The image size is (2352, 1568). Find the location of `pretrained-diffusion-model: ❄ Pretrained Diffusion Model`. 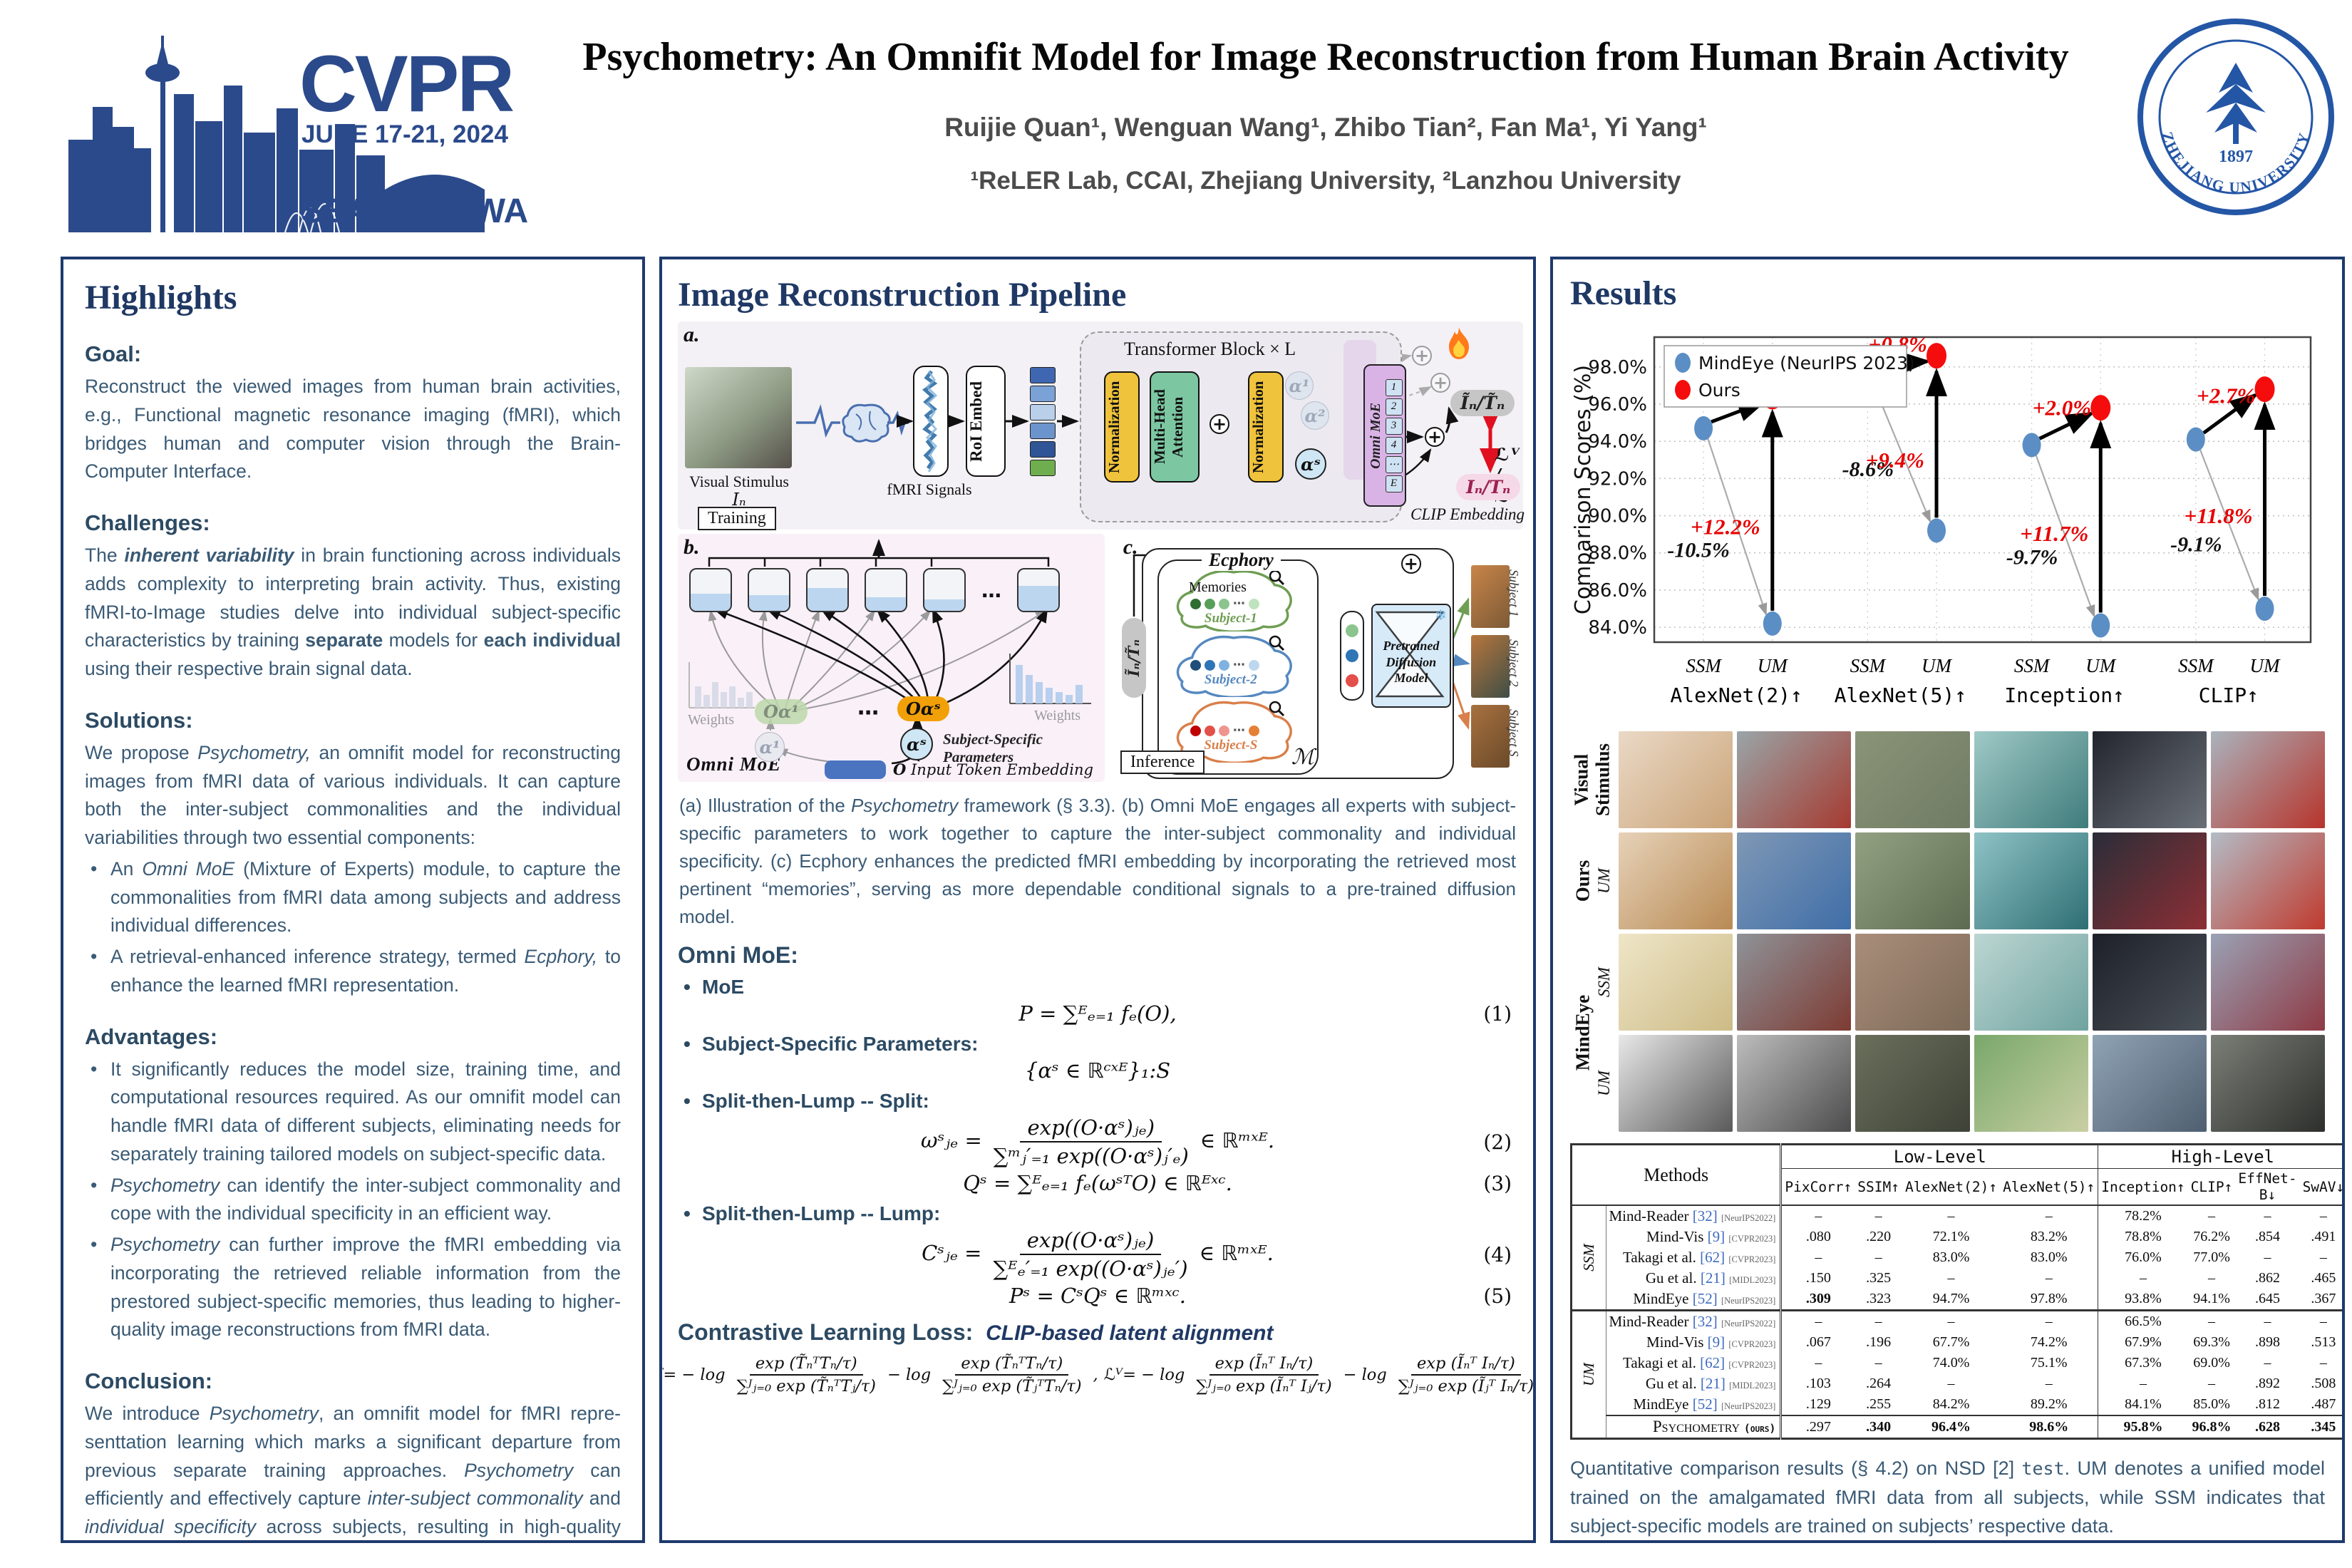

pretrained-diffusion-model: ❄ Pretrained Diffusion Model is located at coordinates (1411, 656).